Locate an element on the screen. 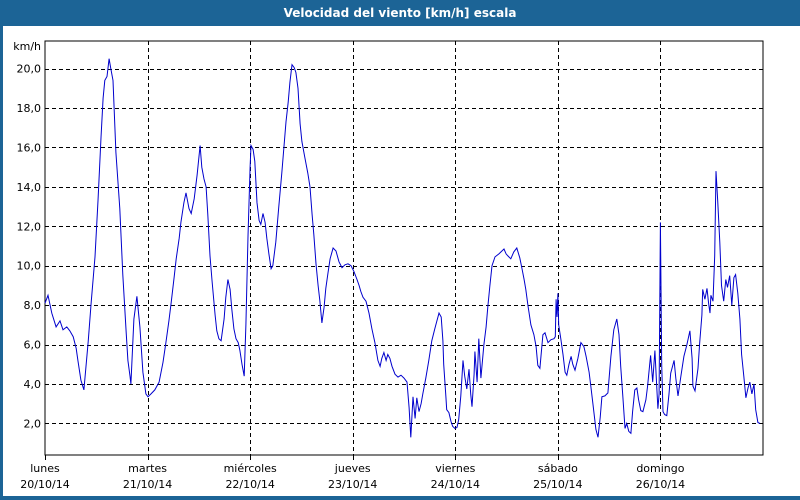 This screenshot has width=800, height=500. window-titlebar: Velocidad del viento [km/h] escala is located at coordinates (400, 13).